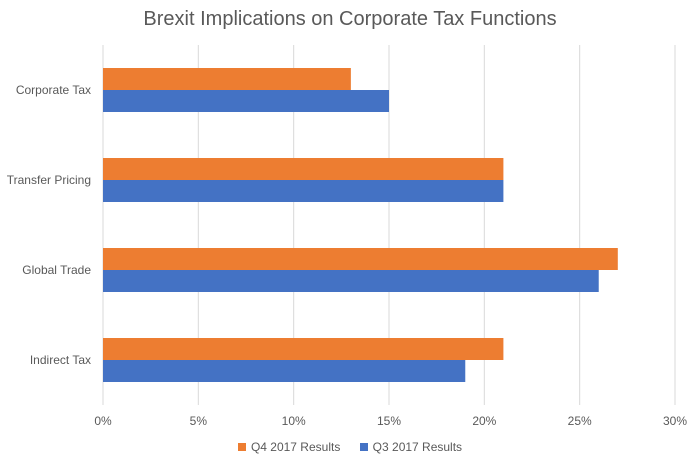 This screenshot has width=700, height=466. Describe the element at coordinates (484, 421) in the screenshot. I see `x-tick-label-4: 20%` at that location.